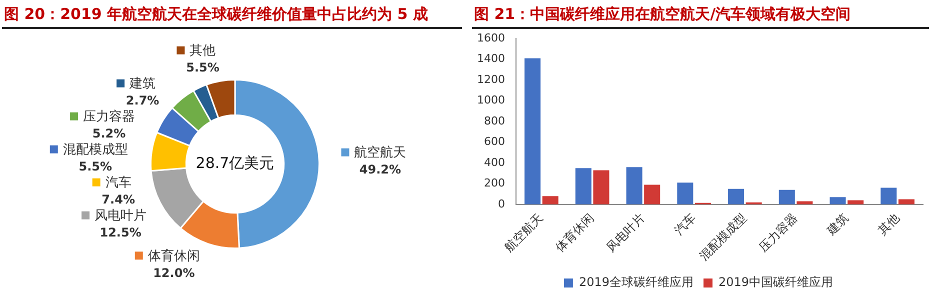  What do you see at coordinates (574, 232) in the screenshot?
I see `x-tick-label: 体育休闲` at bounding box center [574, 232].